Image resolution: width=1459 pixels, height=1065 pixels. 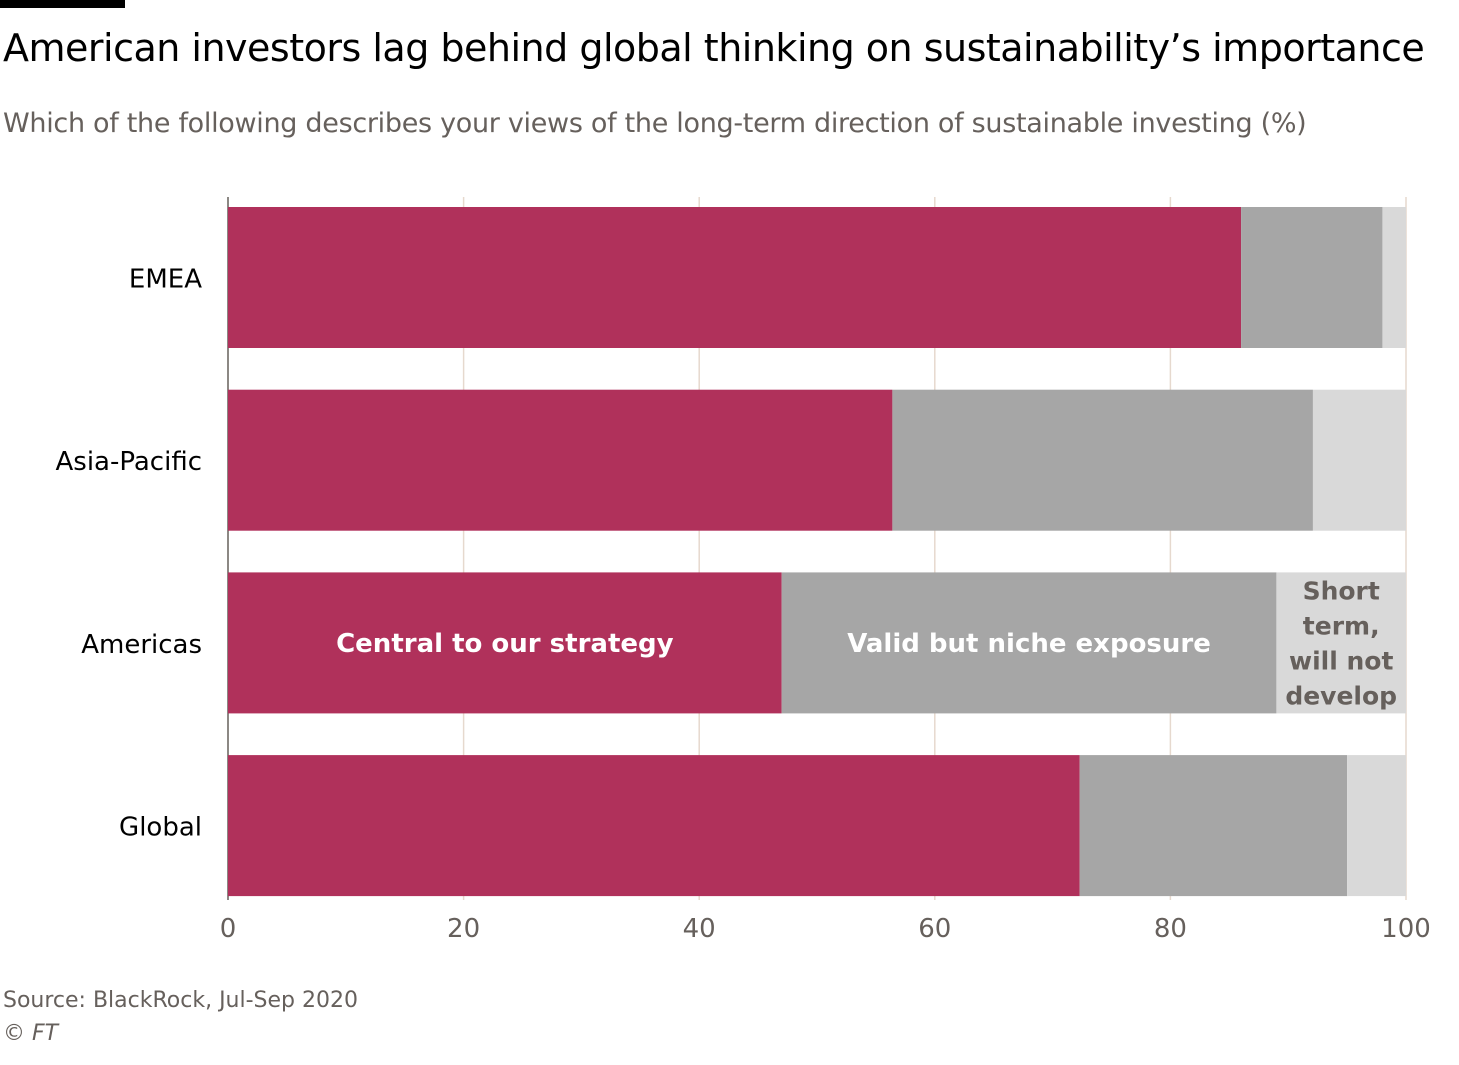 What do you see at coordinates (463, 929) in the screenshot?
I see `x-tick-label: 20` at bounding box center [463, 929].